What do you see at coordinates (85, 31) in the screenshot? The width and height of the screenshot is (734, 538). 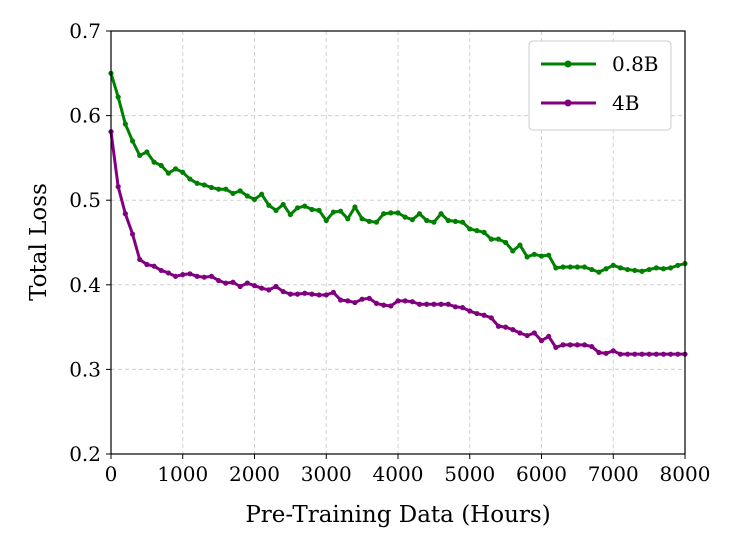 I see `y-tick-label: 0.7` at bounding box center [85, 31].